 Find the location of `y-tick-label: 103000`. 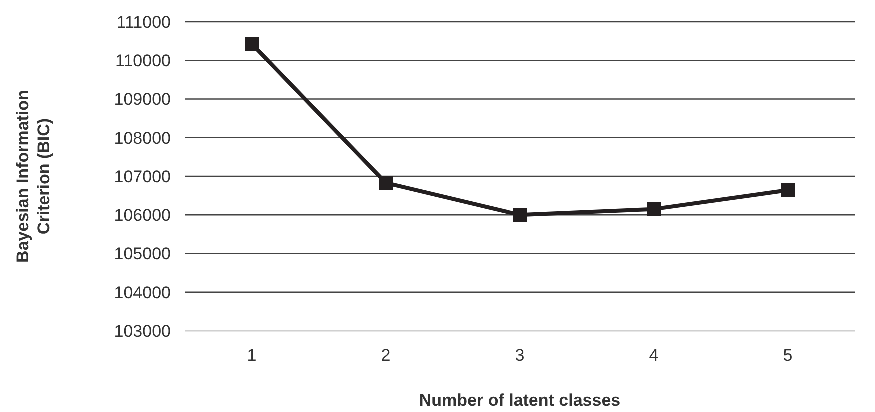

y-tick-label: 103000 is located at coordinates (142, 331).